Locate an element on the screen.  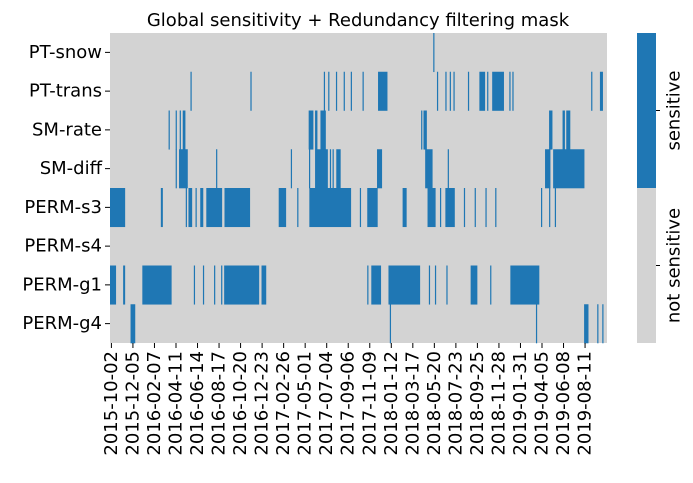
x-tick-label: 2017-11-09 is located at coordinates (369, 403).